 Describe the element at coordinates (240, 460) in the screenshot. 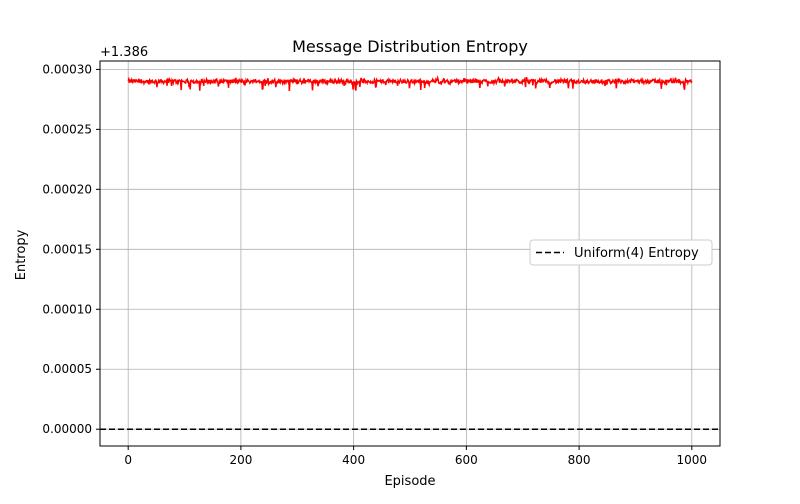

I see `x-tick-label-1: 200` at that location.